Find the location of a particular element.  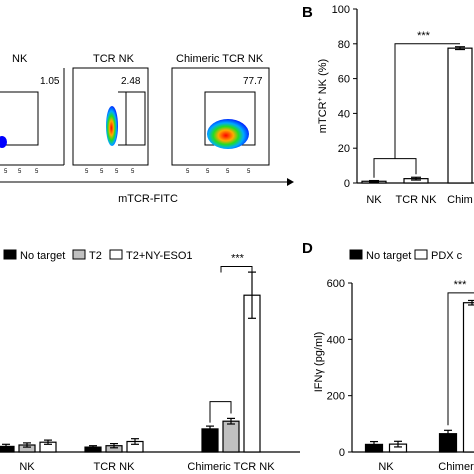

legend: No target PDX c is located at coordinates (406, 255).